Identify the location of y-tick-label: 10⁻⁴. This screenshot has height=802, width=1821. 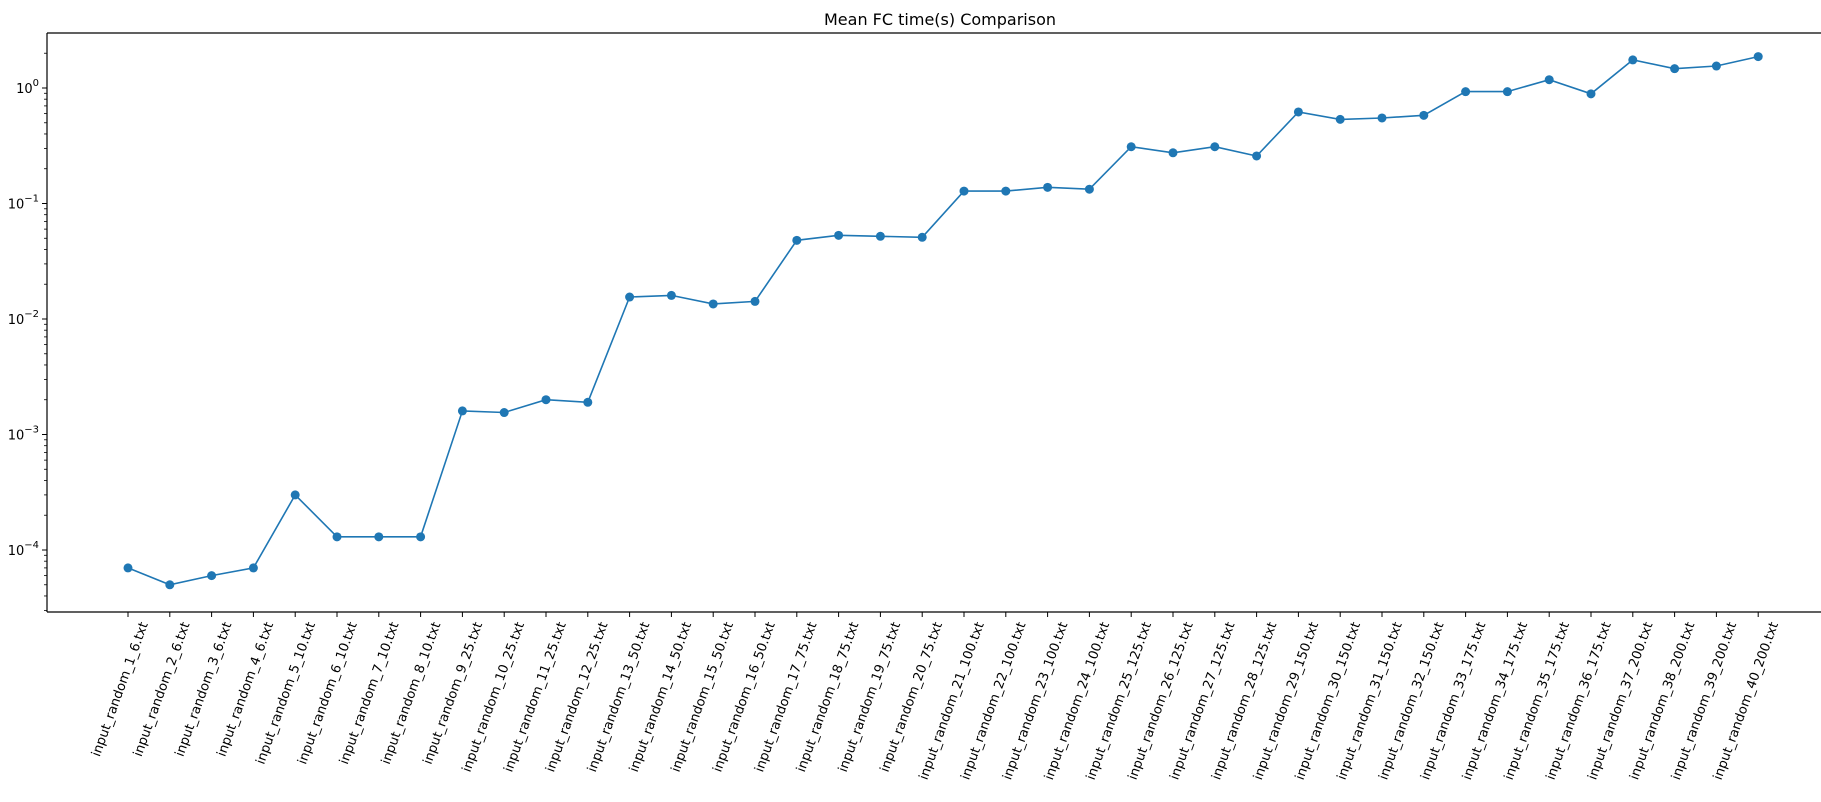
(23, 549).